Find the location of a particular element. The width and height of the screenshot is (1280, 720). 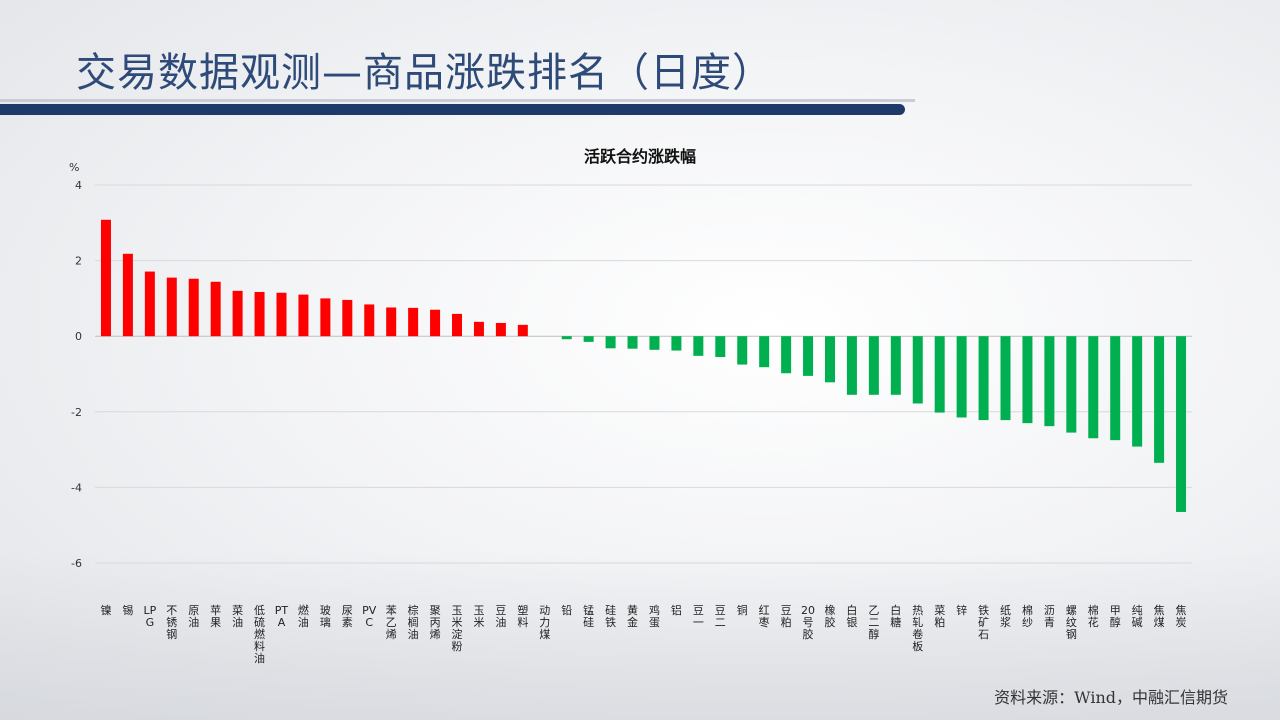

x-tick-label: 铅 is located at coordinates (567, 610).